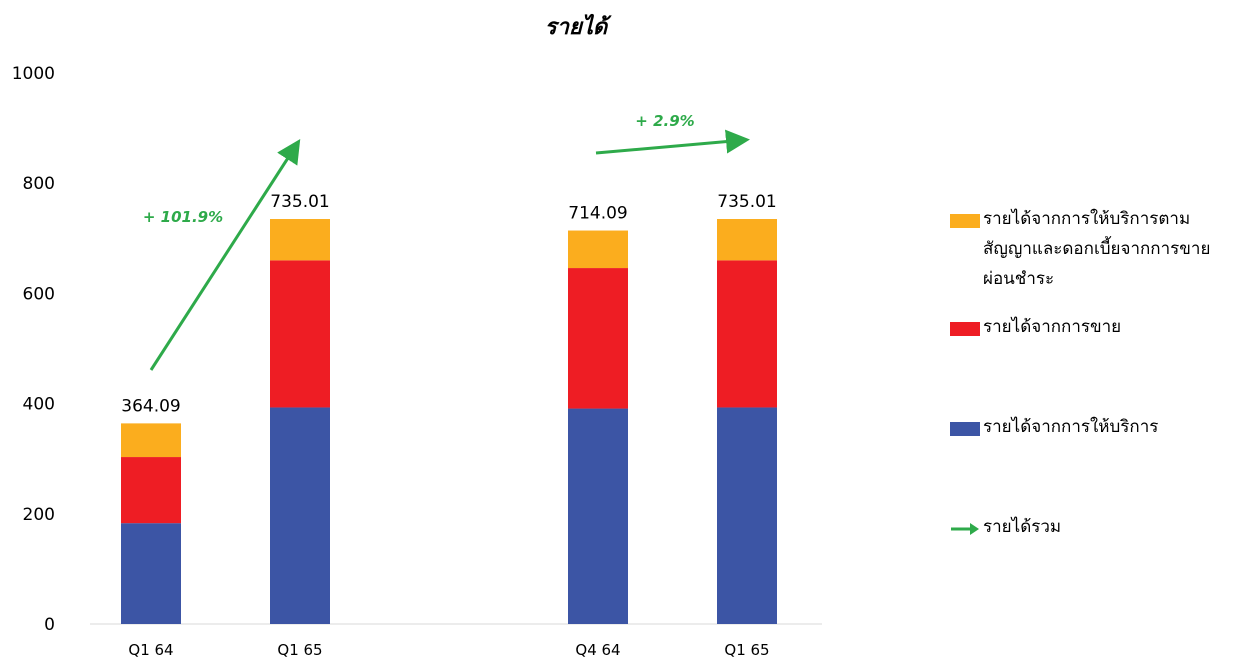 The image size is (1236, 662). Describe the element at coordinates (150, 650) in the screenshot. I see `x-tick-label: Q1 64` at that location.